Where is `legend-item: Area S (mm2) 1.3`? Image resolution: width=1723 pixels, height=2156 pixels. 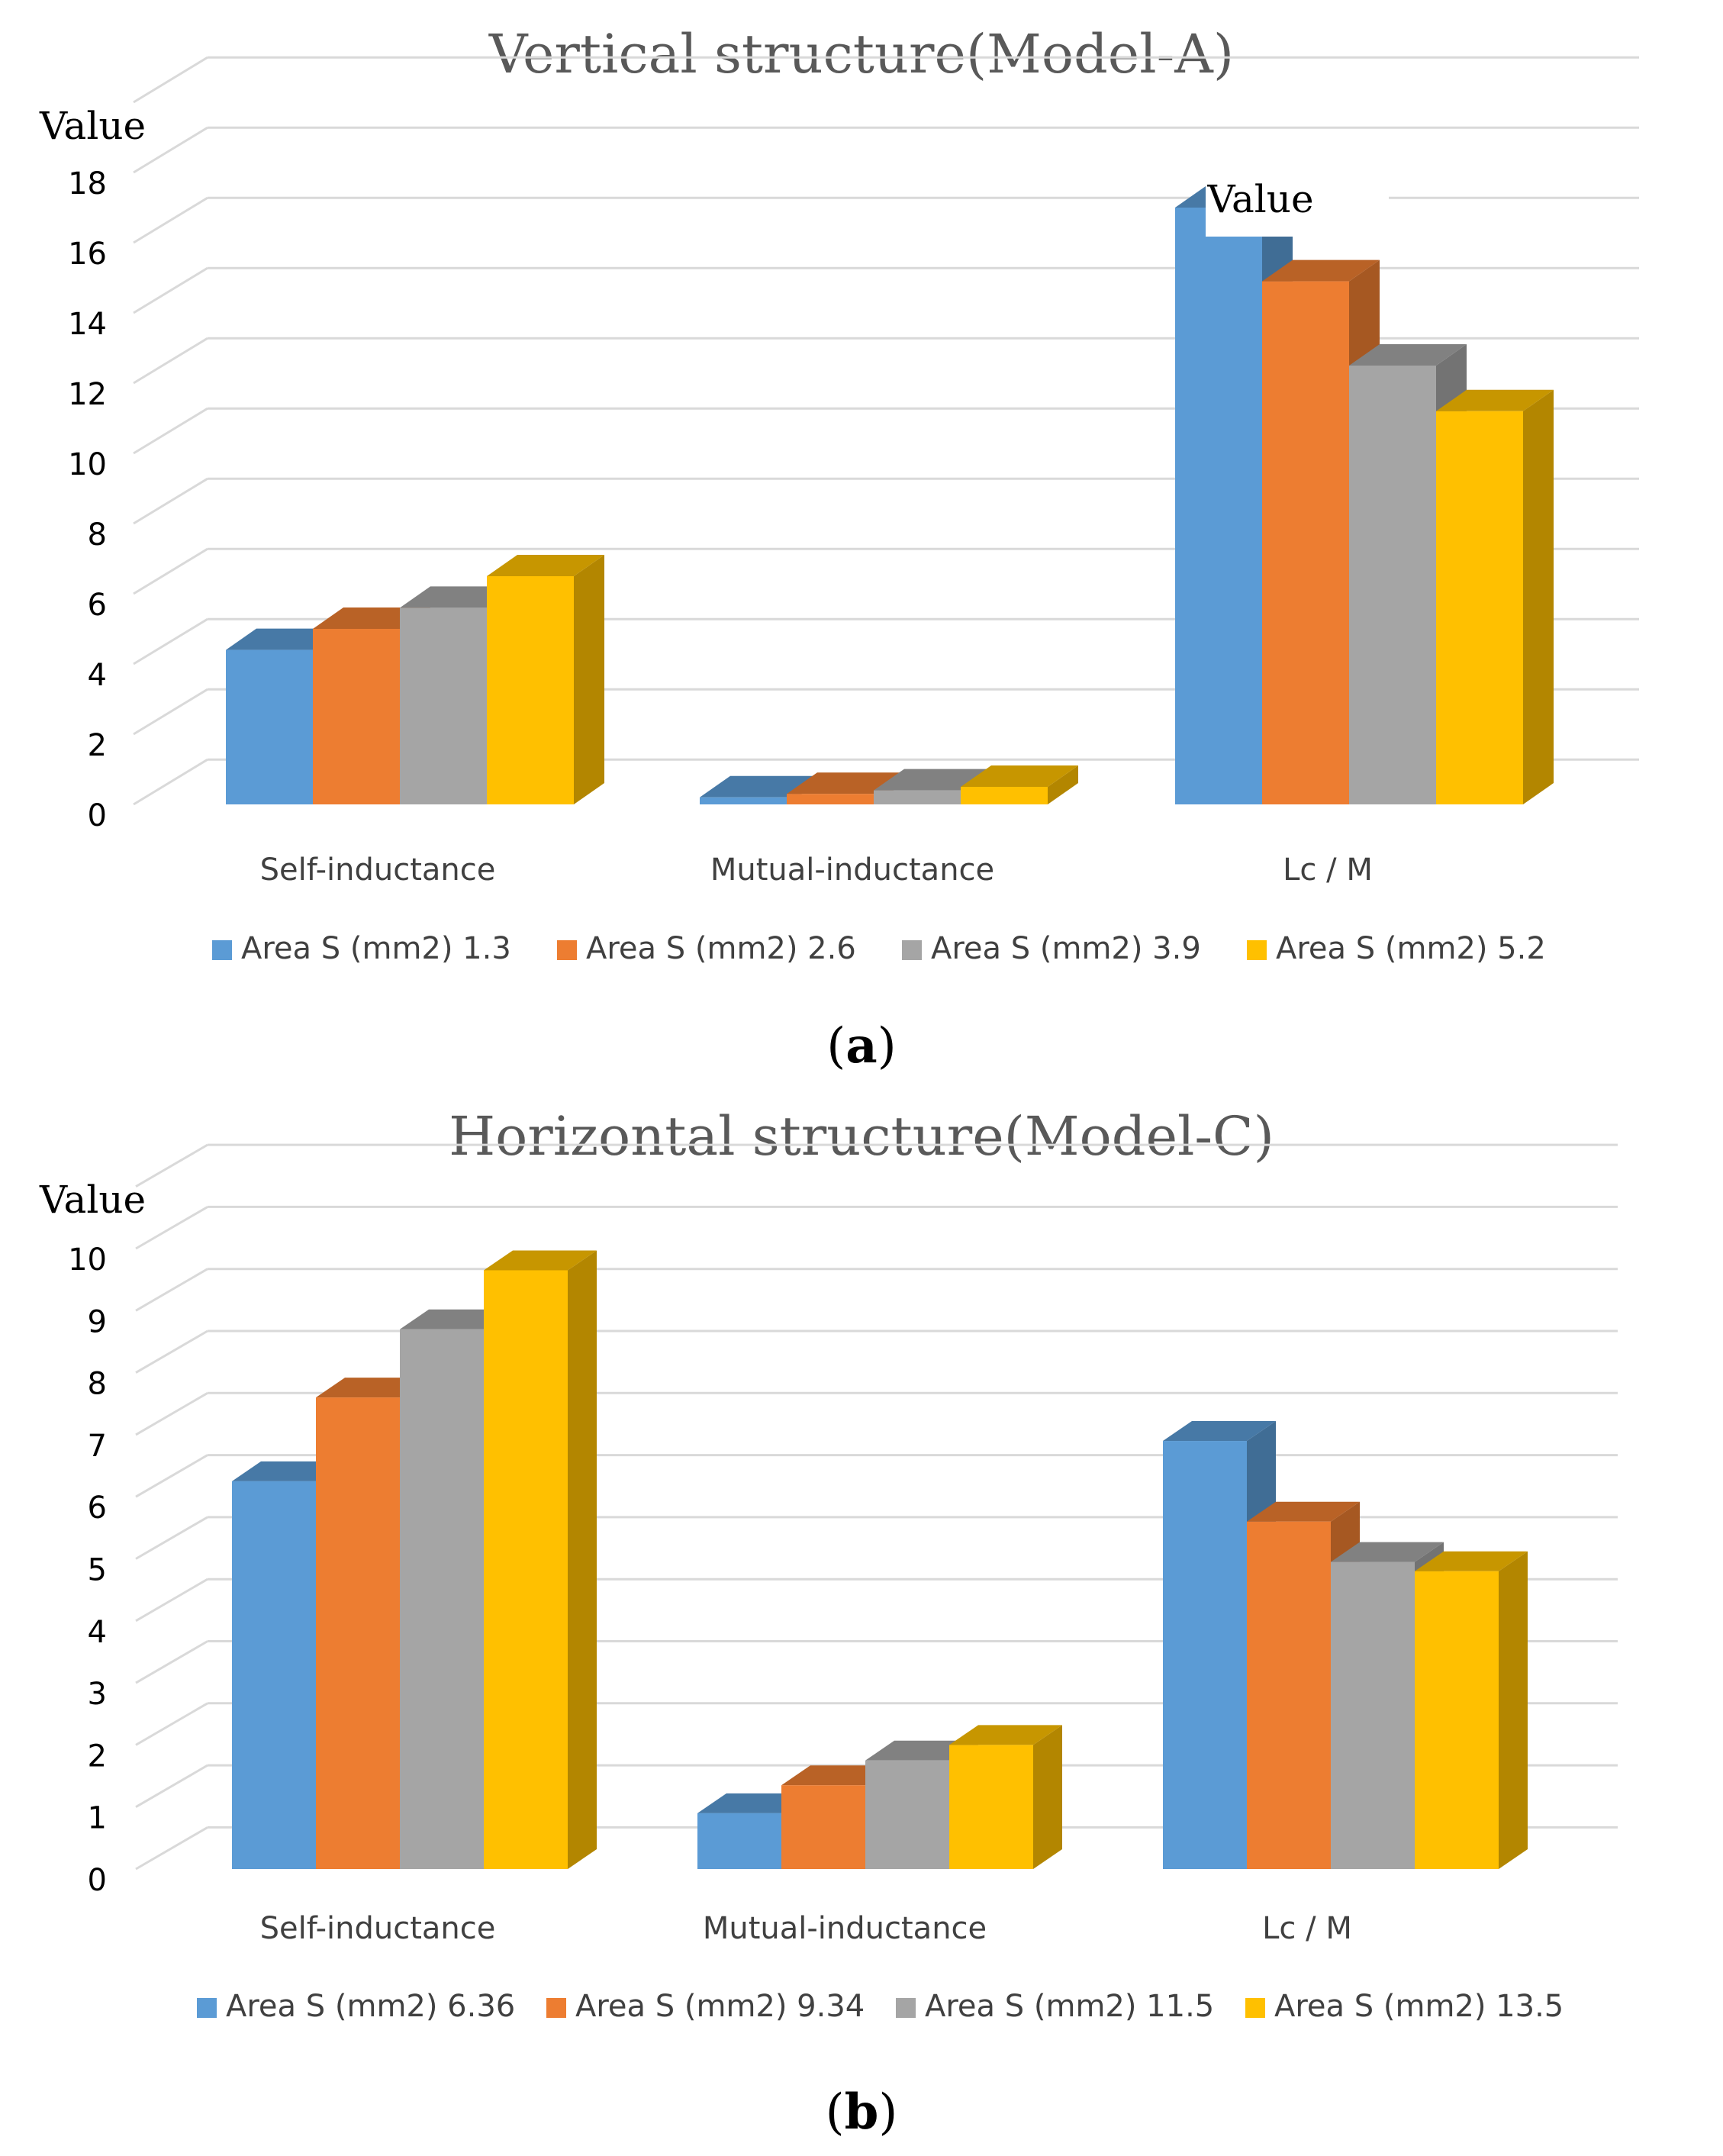 legend-item: Area S (mm2) 1.3 is located at coordinates (361, 948).